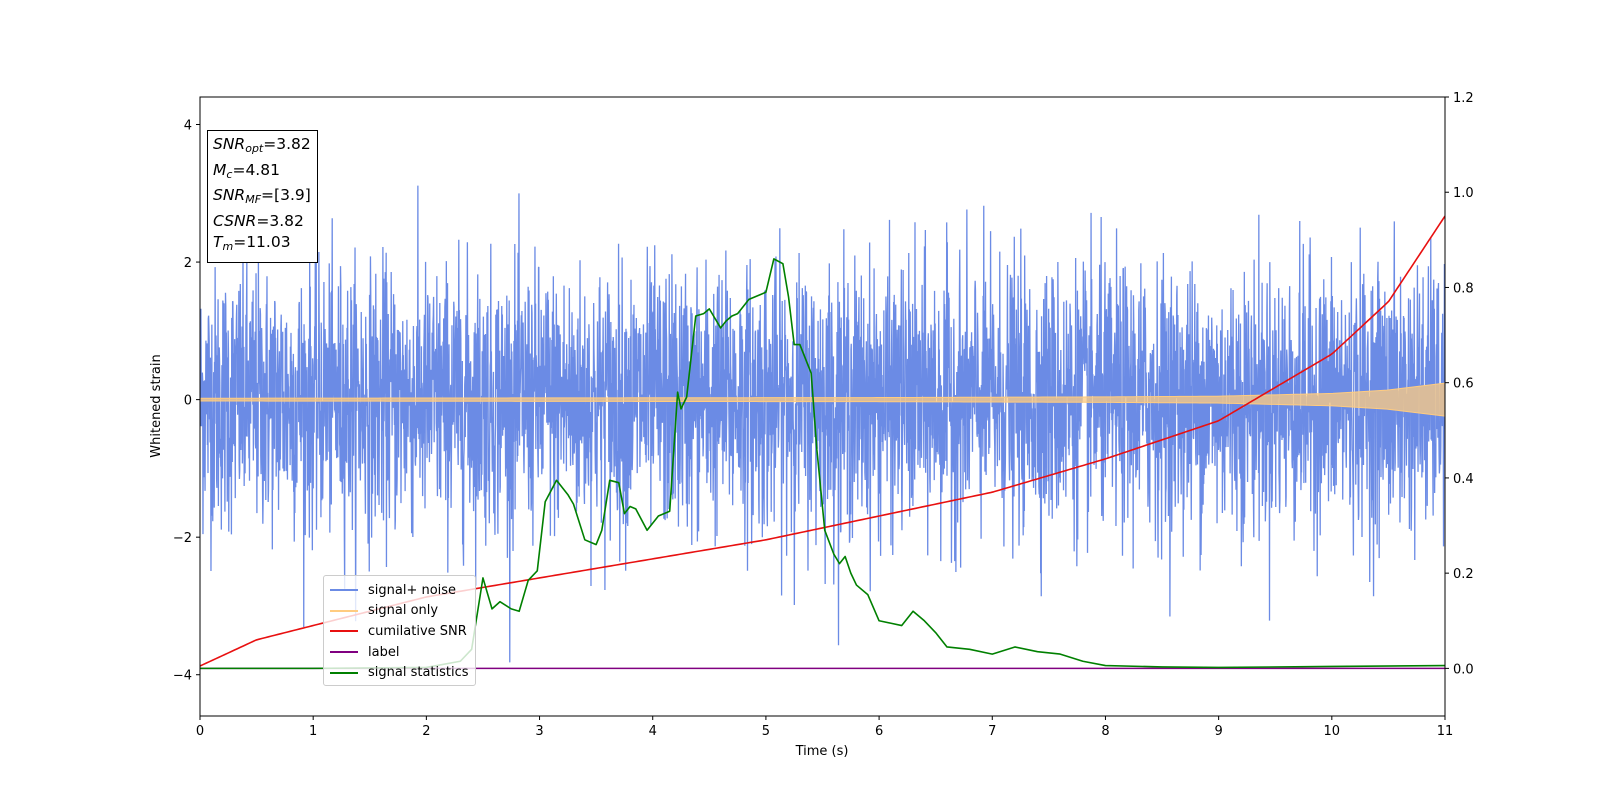 Image resolution: width=1600 pixels, height=800 pixels. Describe the element at coordinates (313, 731) in the screenshot. I see `x-tick-label: 1` at that location.